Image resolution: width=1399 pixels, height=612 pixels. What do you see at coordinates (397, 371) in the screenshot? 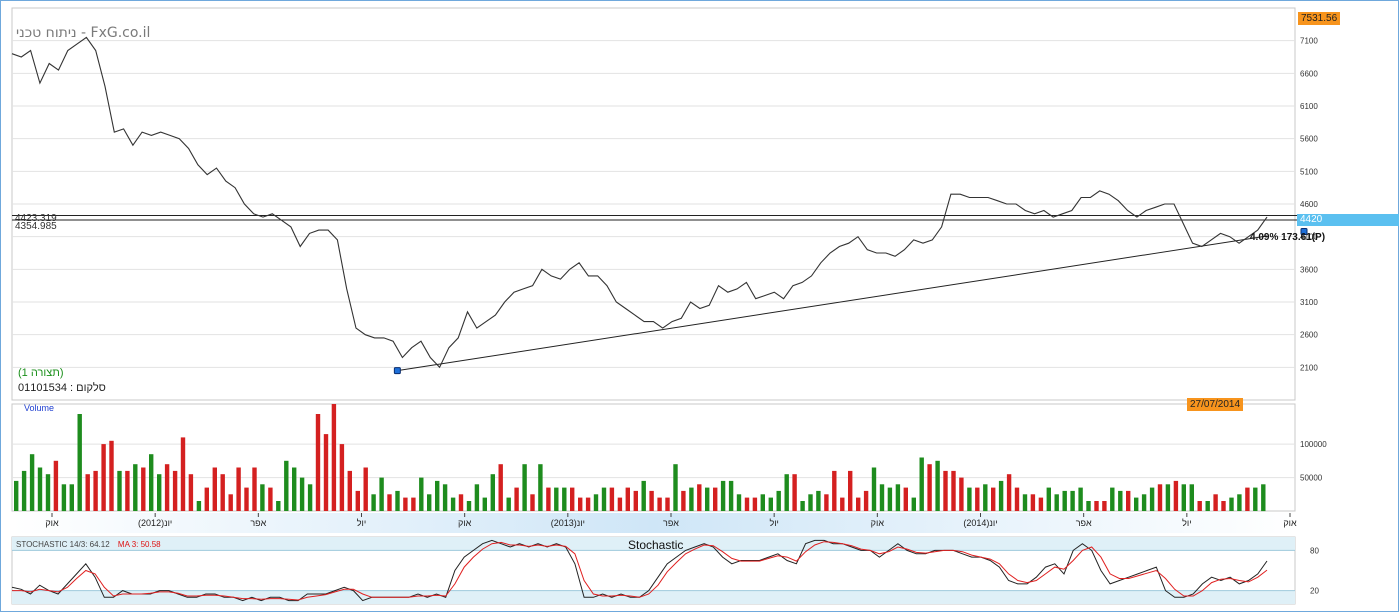
I see `trendline-anchor-start` at bounding box center [397, 371].